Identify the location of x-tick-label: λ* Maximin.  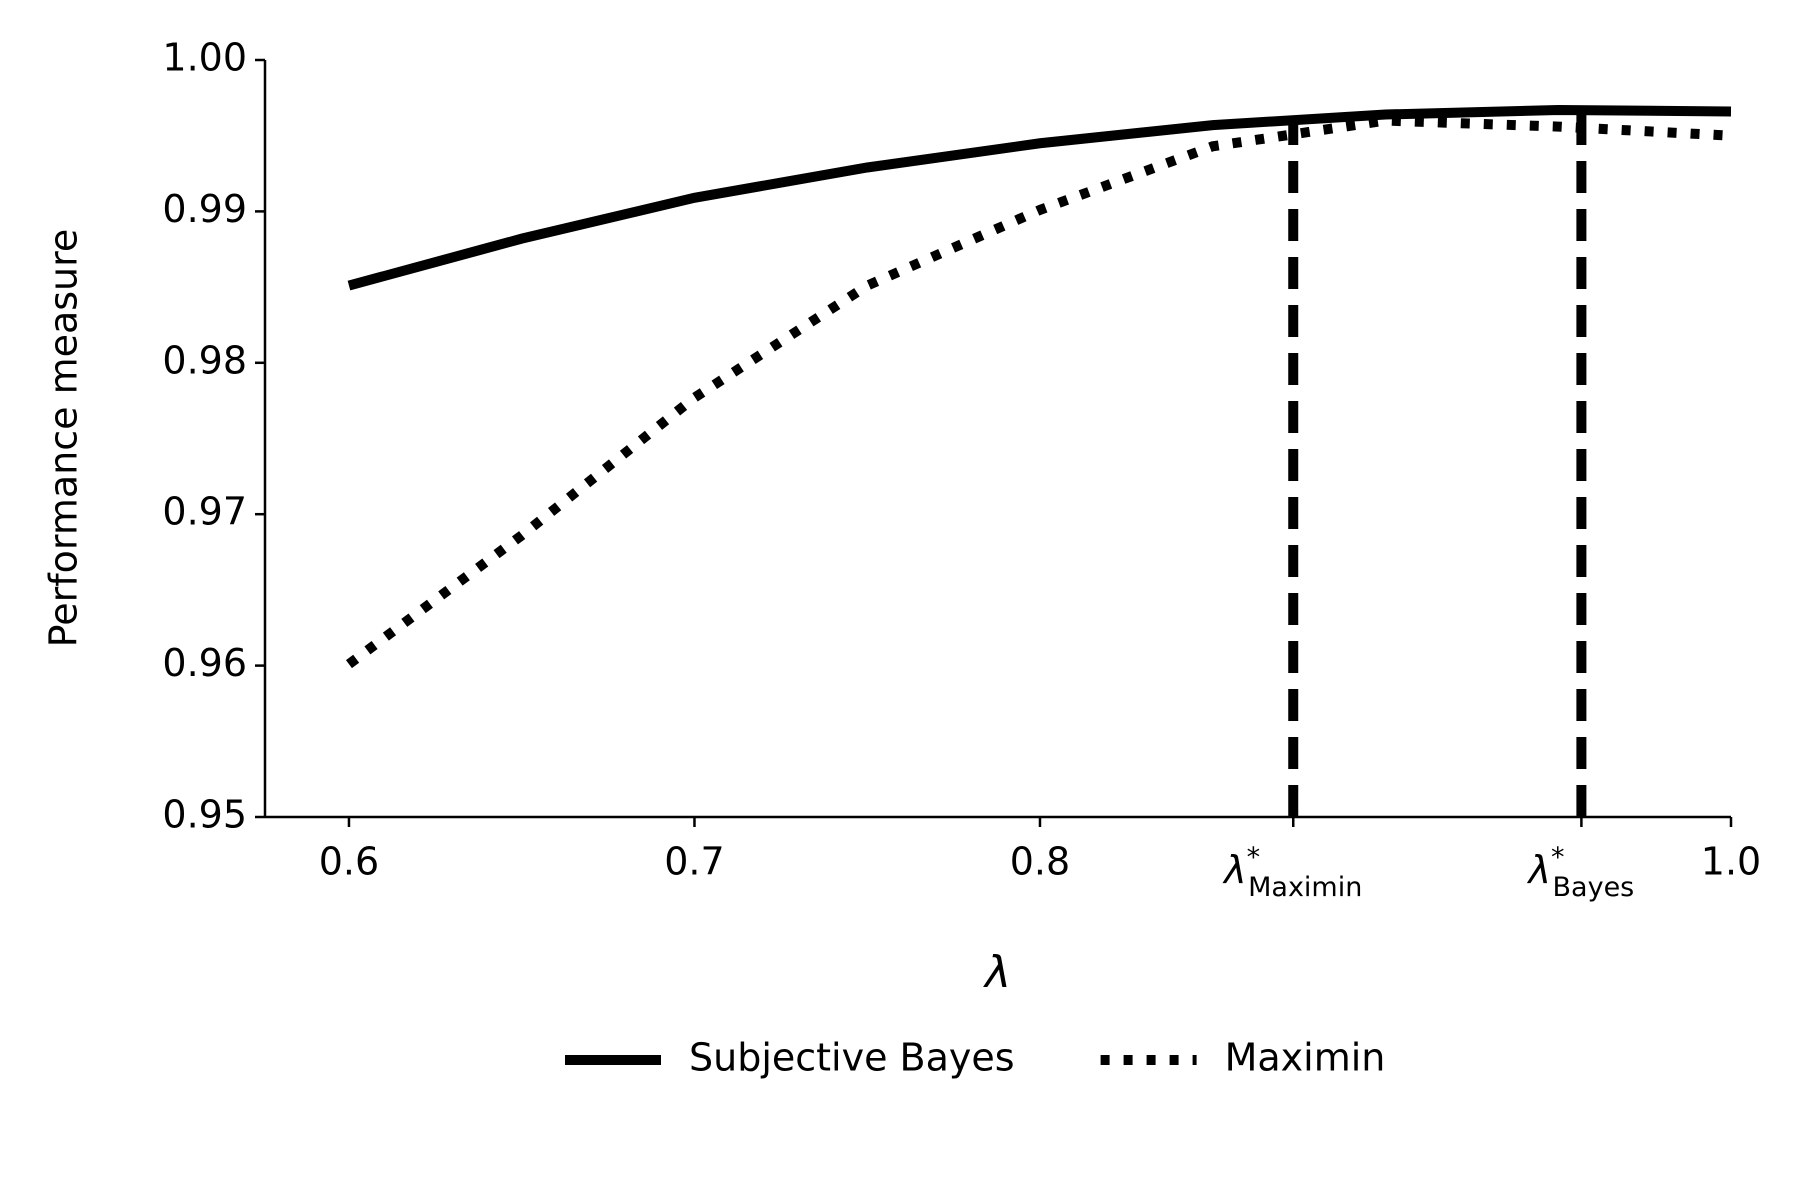
(1292, 872).